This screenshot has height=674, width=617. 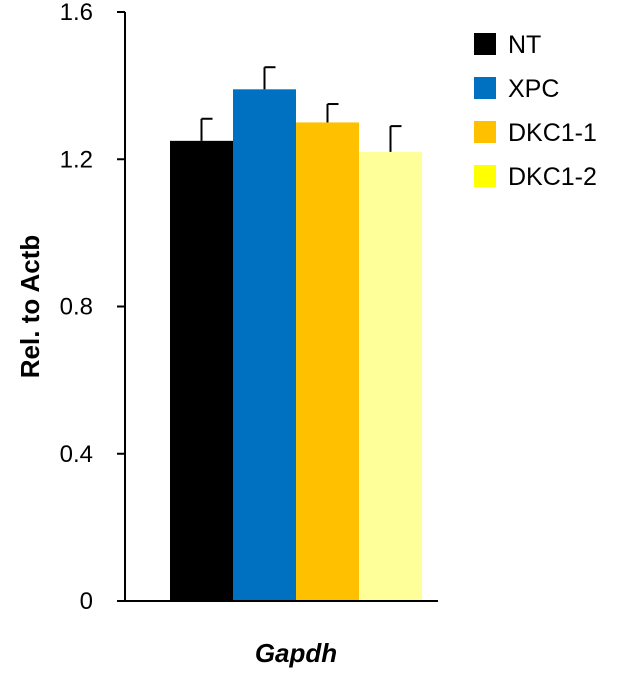 I want to click on legend-label-xpc: XPC, so click(x=533, y=89).